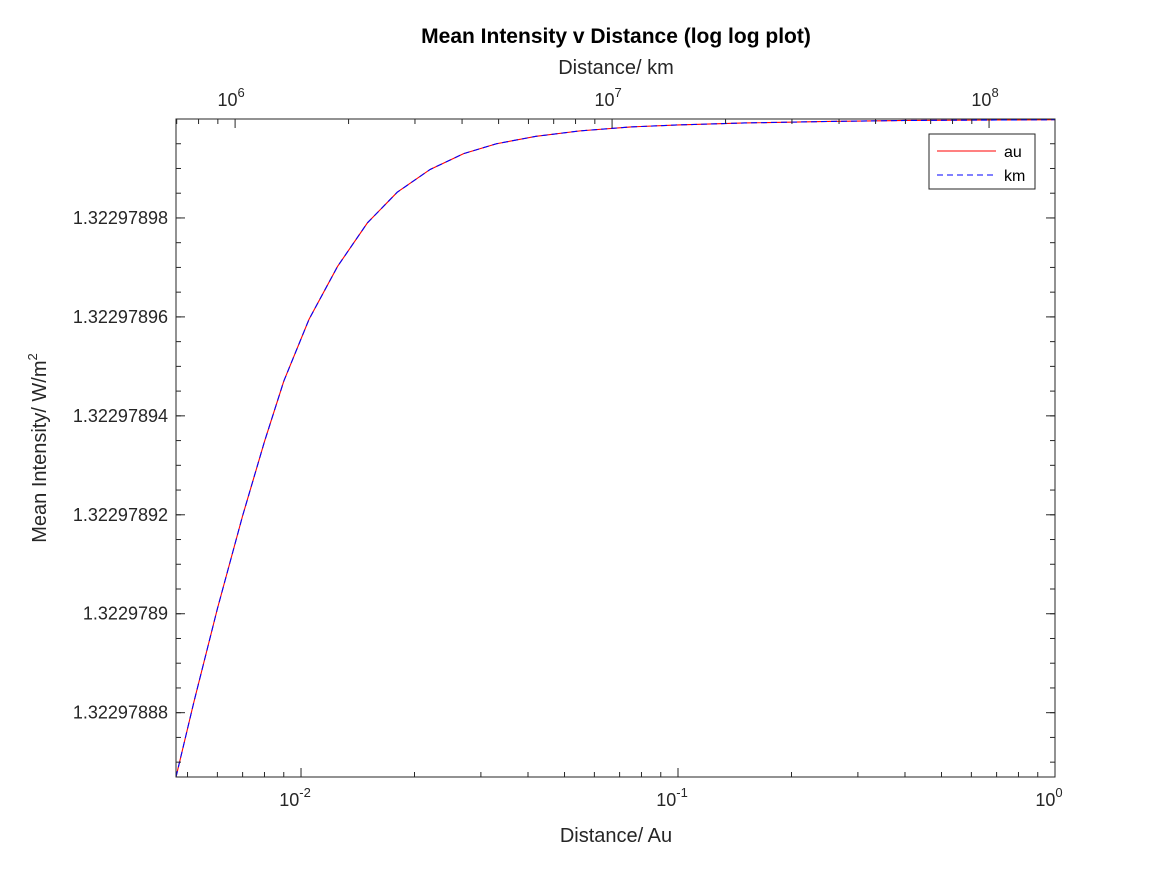 This screenshot has width=1167, height=875. Describe the element at coordinates (240, 92) in the screenshot. I see `x2-tick-label-exponent: 6` at that location.